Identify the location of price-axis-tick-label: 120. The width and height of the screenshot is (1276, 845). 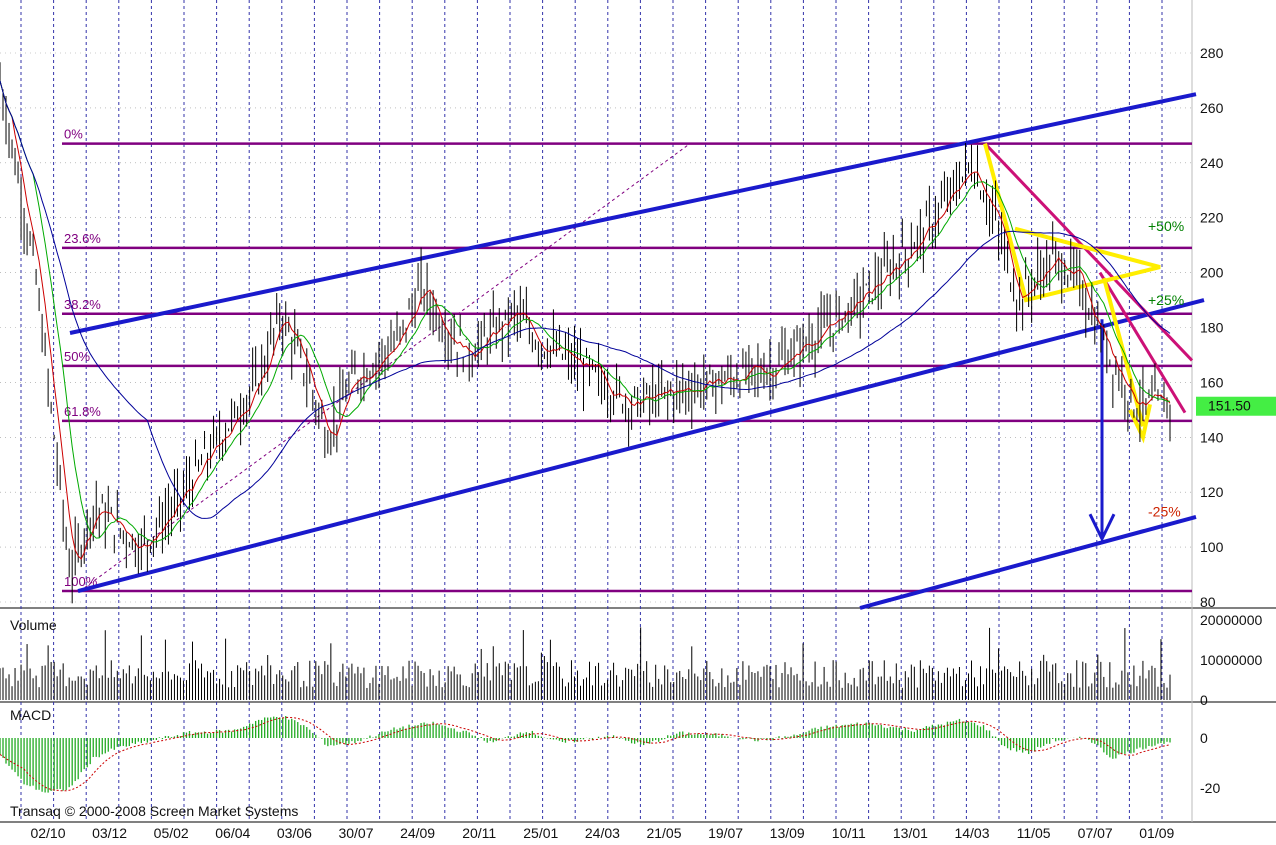
(1212, 492).